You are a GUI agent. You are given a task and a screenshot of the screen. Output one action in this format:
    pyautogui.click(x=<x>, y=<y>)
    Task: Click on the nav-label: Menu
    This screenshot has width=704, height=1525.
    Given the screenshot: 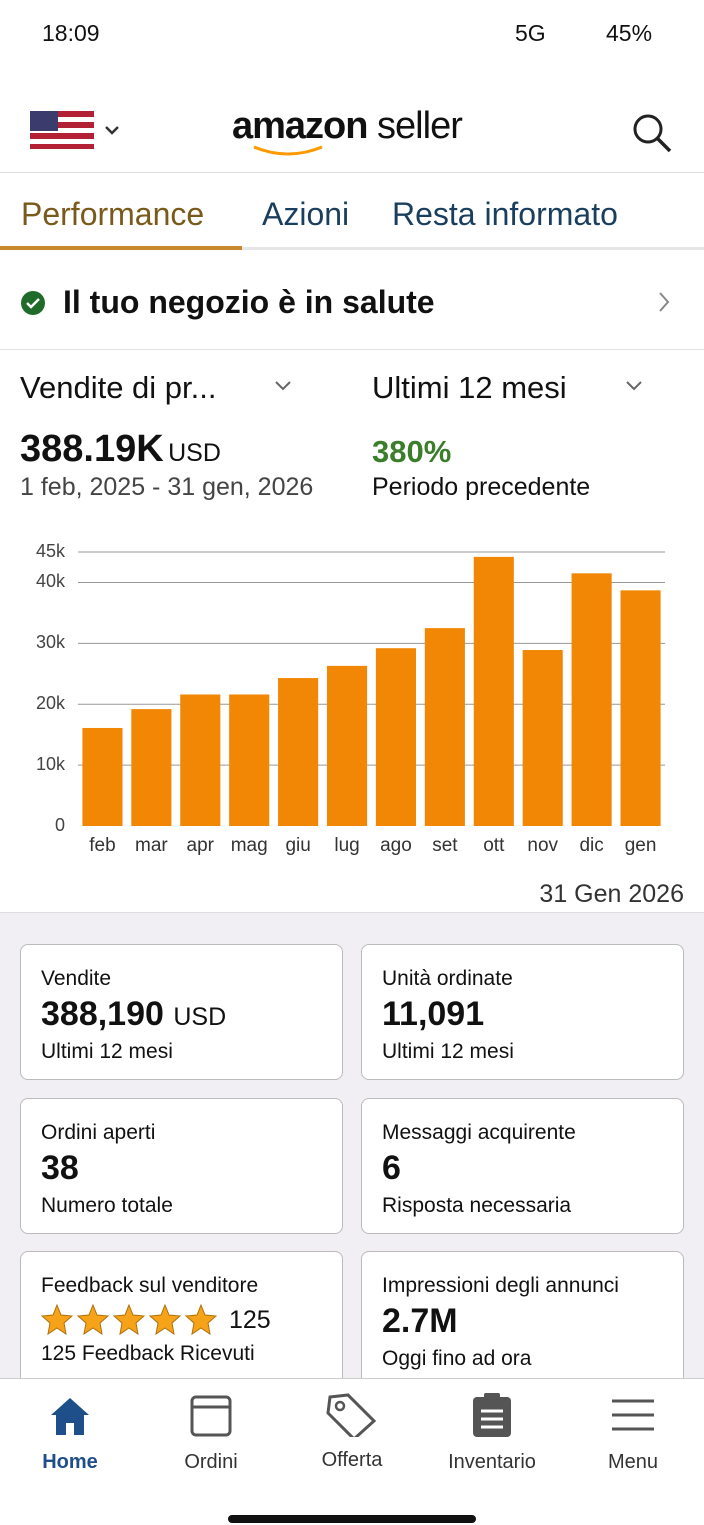 What is the action you would take?
    pyautogui.click(x=633, y=1462)
    